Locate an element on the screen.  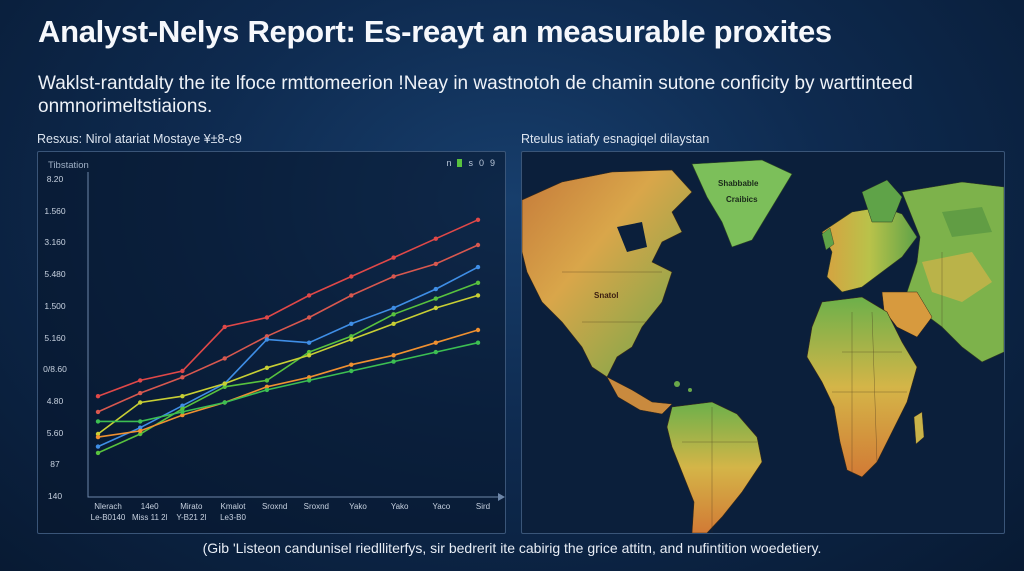
greenland-shape is located at coordinates (742, 203).